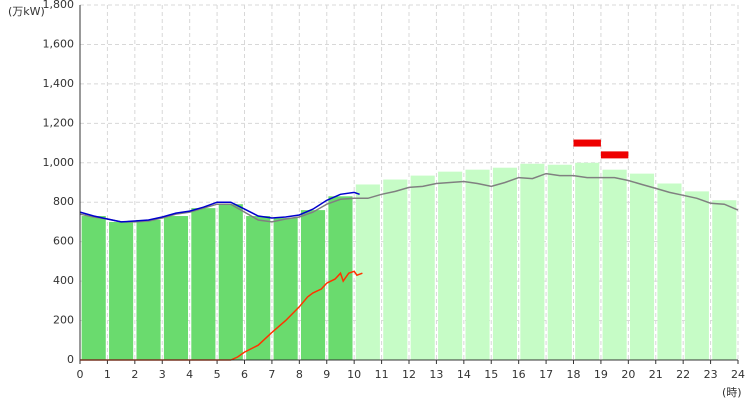  What do you see at coordinates (601, 374) in the screenshot?
I see `x-tick-label: 19` at bounding box center [601, 374].